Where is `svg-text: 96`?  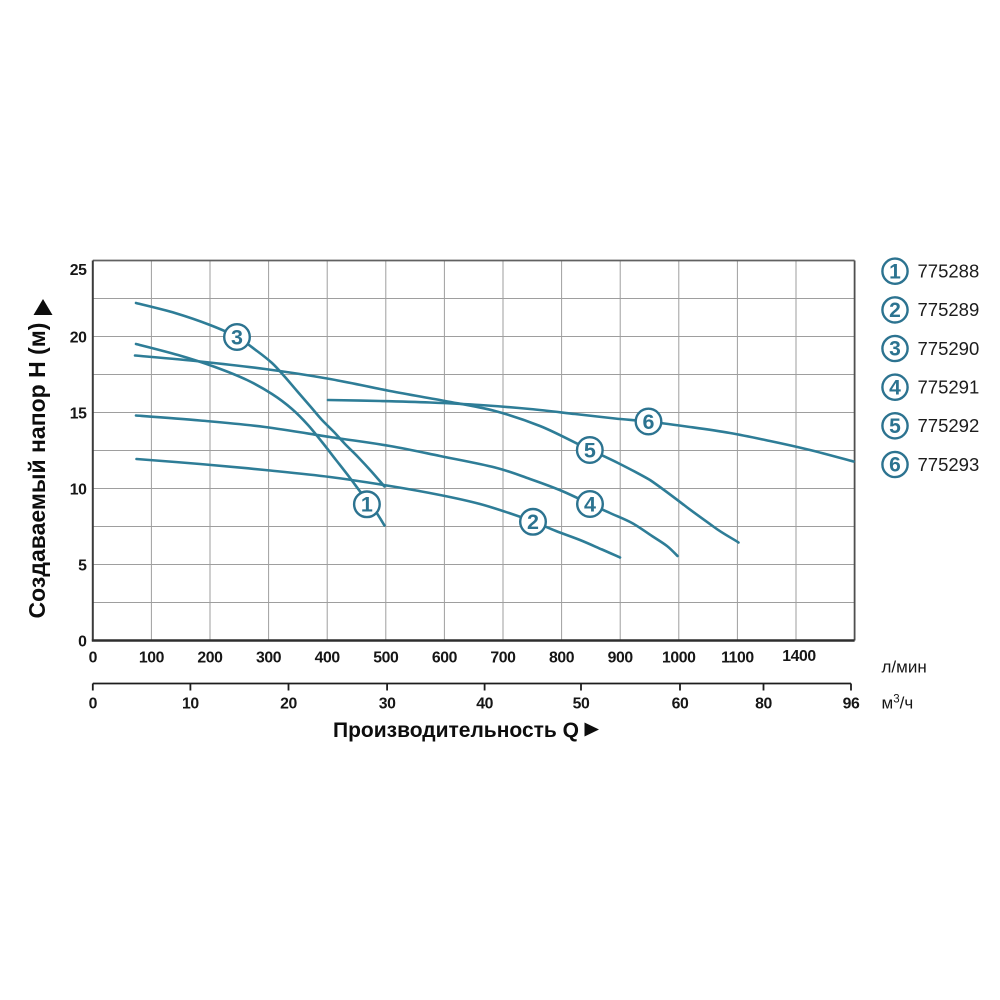
svg-text: 96 is located at coordinates (851, 704).